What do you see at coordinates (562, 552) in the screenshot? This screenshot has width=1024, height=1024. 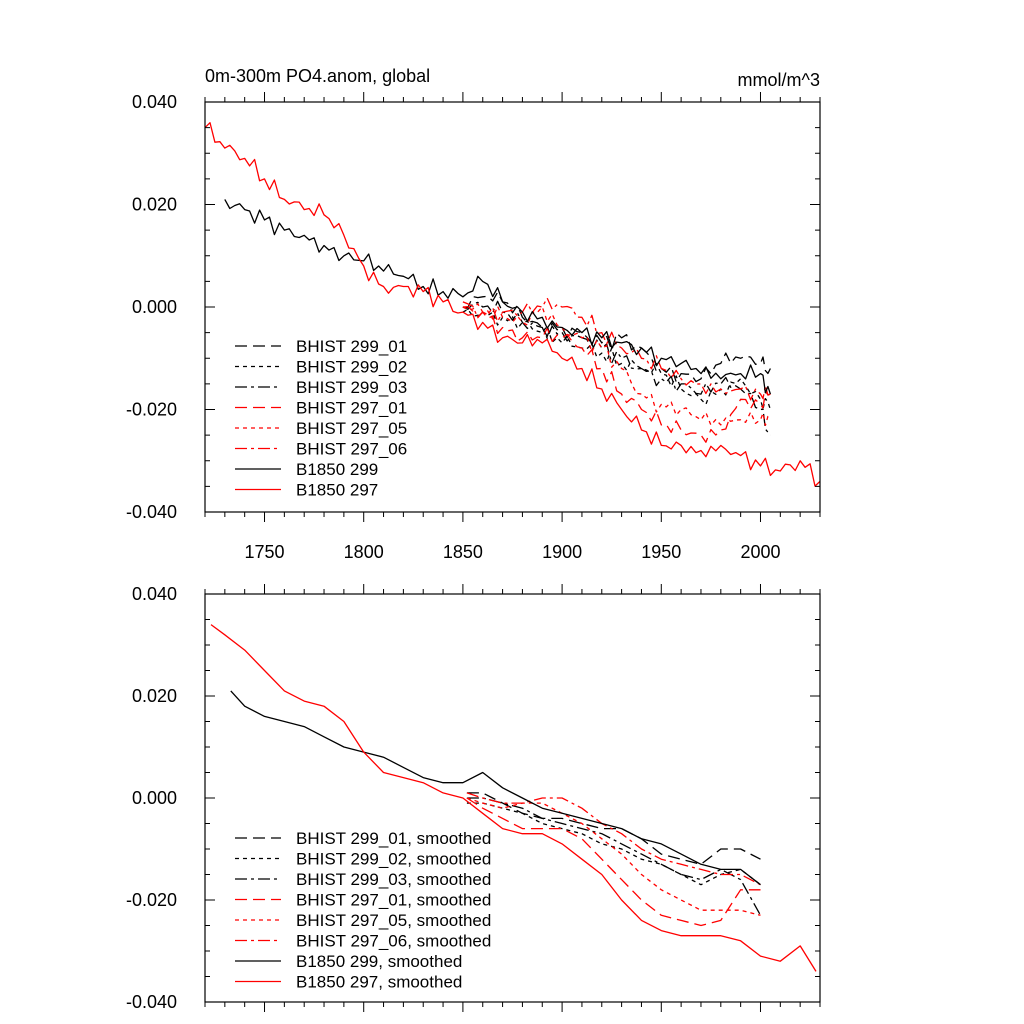 I see `x-tick-label: 1900` at bounding box center [562, 552].